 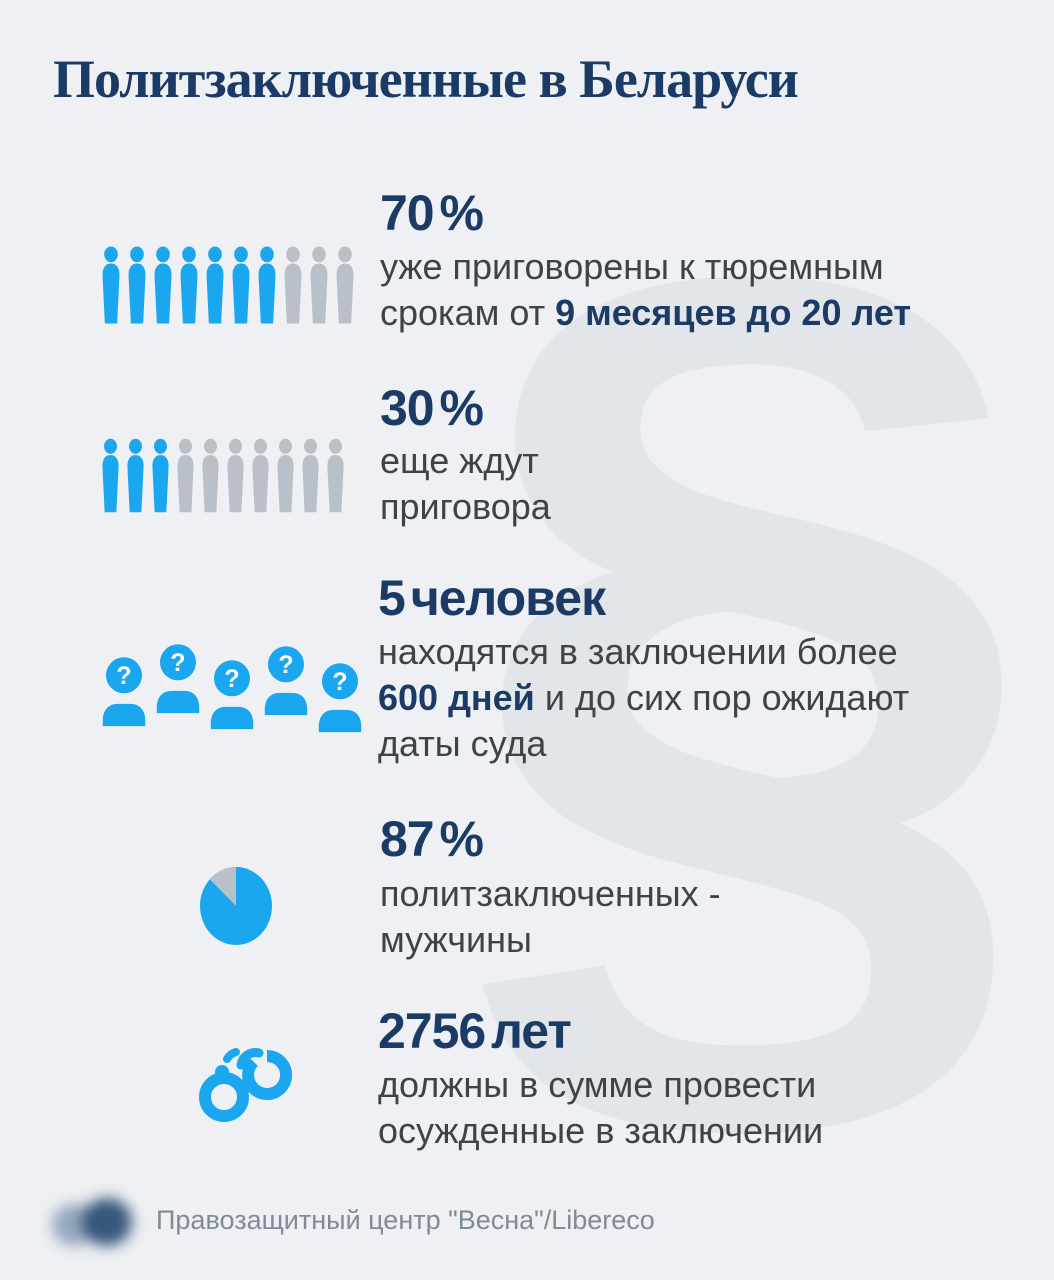 What do you see at coordinates (222, 886) in the screenshot?
I see `pie-slice-rest` at bounding box center [222, 886].